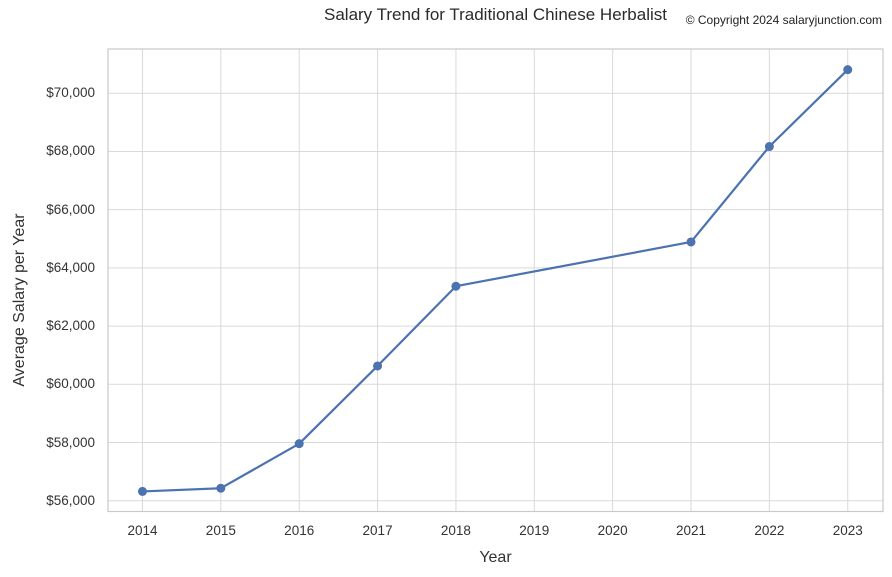 The width and height of the screenshot is (892, 577). What do you see at coordinates (299, 444) in the screenshot?
I see `data-point-2016` at bounding box center [299, 444].